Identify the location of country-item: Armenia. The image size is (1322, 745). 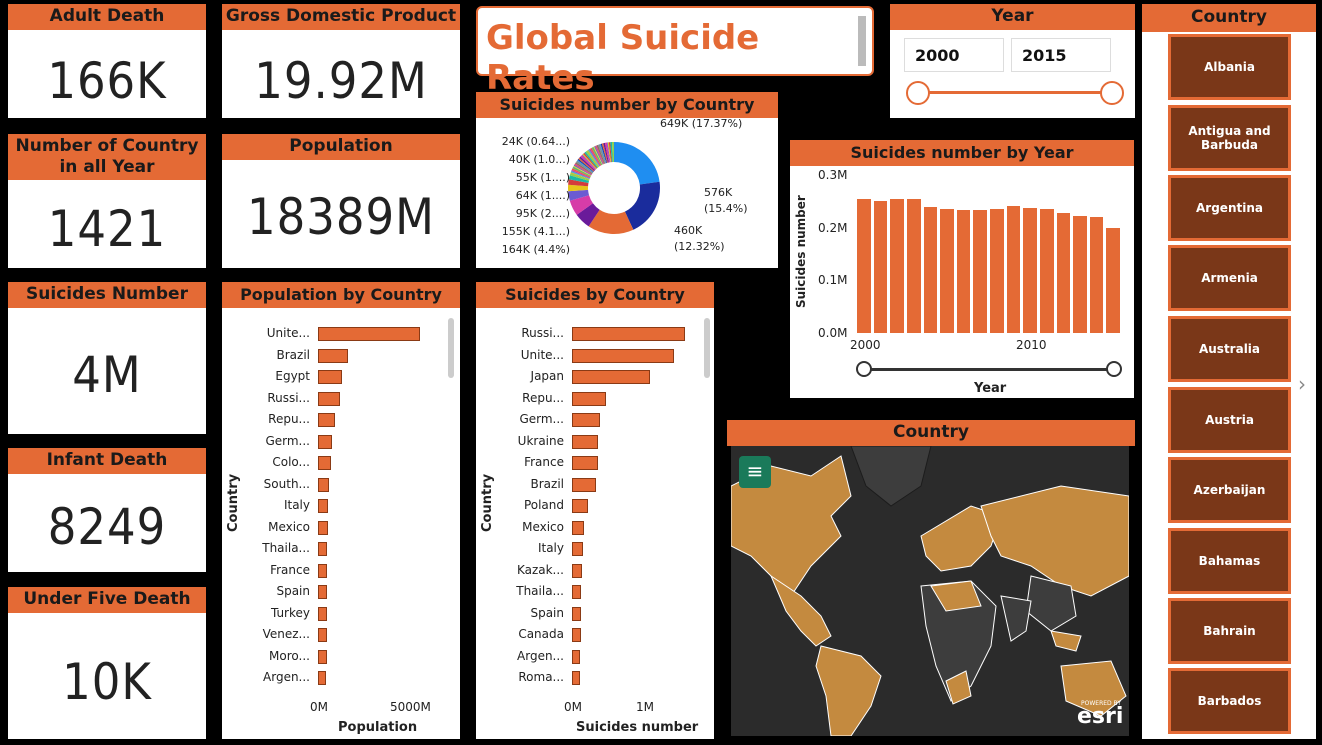
(1229, 278).